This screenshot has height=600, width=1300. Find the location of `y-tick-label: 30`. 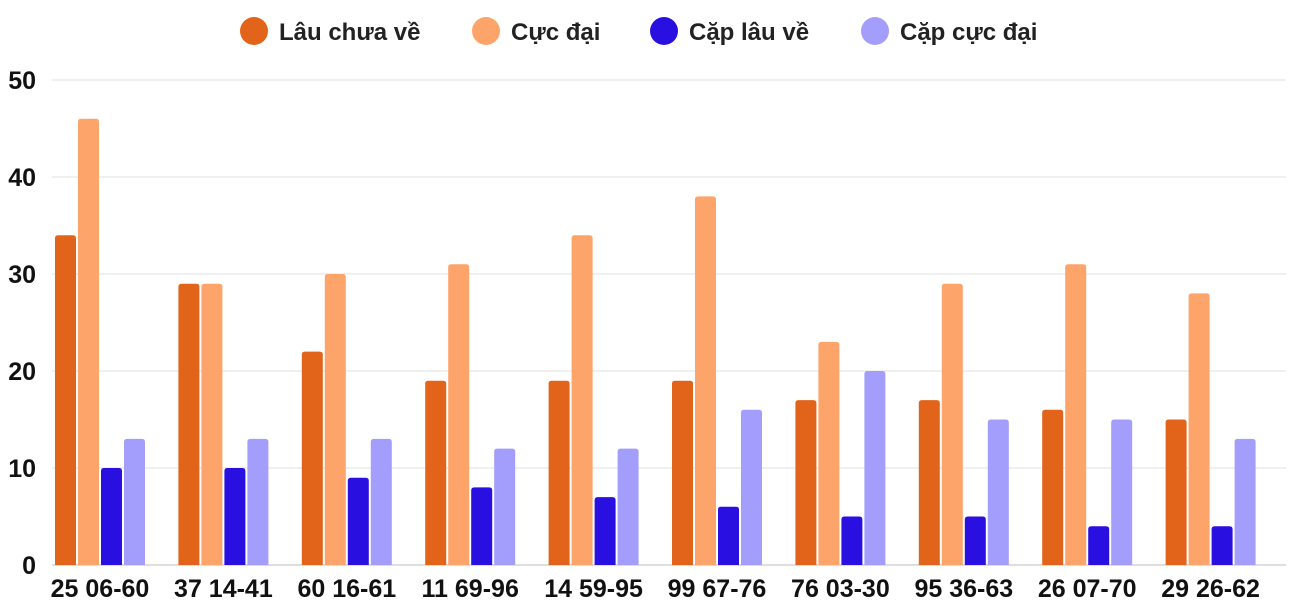

y-tick-label: 30 is located at coordinates (22, 275).